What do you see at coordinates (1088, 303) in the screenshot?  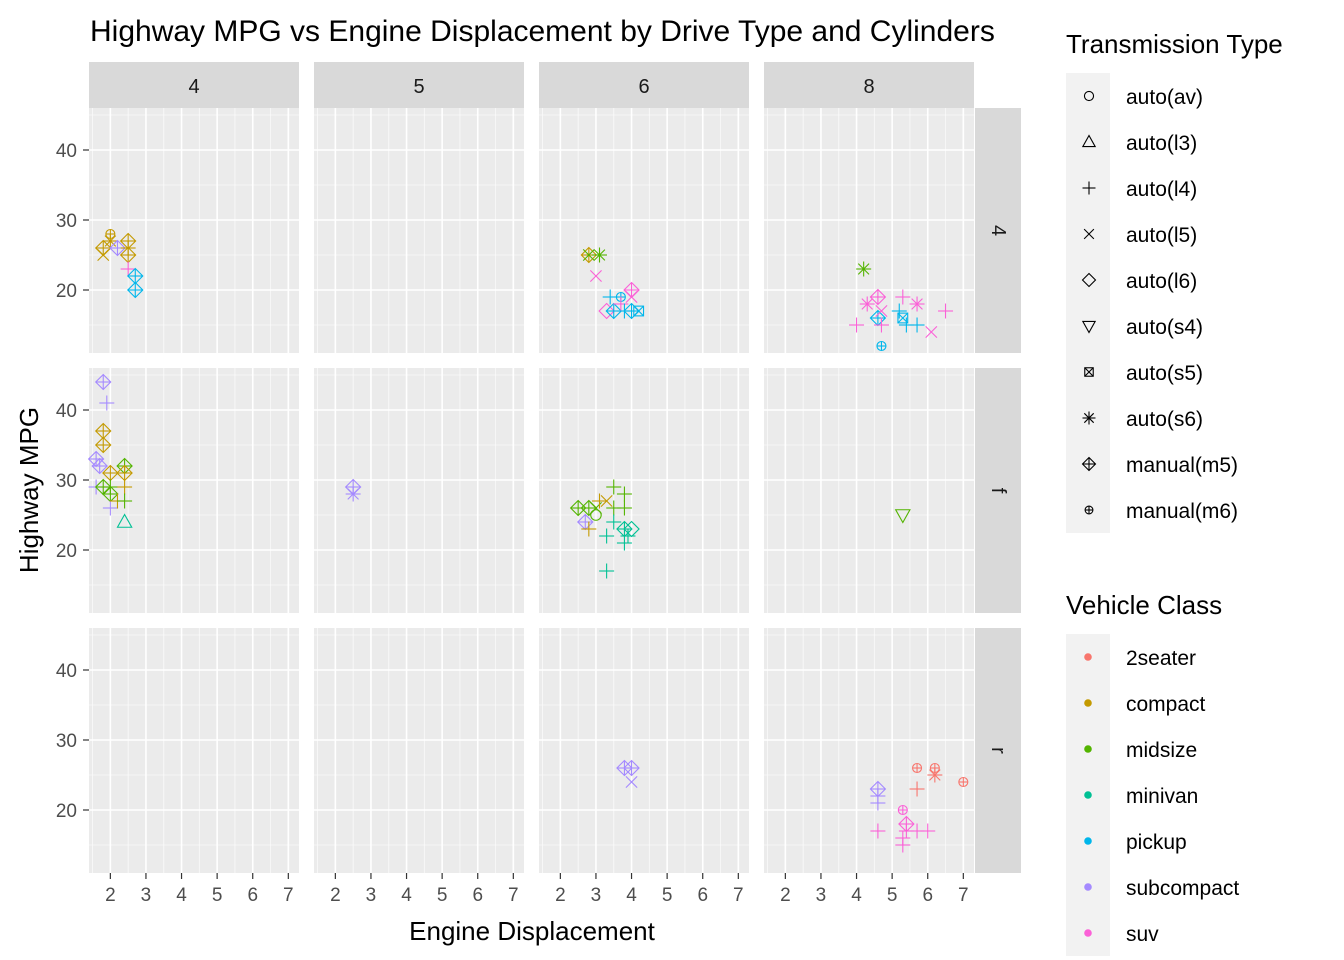 I see `legend-key-background` at bounding box center [1088, 303].